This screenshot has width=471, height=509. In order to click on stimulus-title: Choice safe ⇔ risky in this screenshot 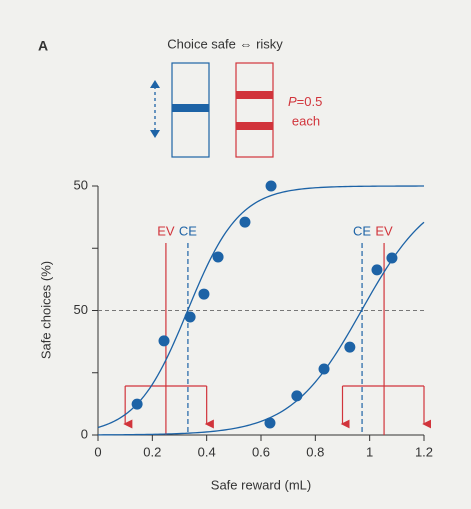, I will do `click(225, 43)`.